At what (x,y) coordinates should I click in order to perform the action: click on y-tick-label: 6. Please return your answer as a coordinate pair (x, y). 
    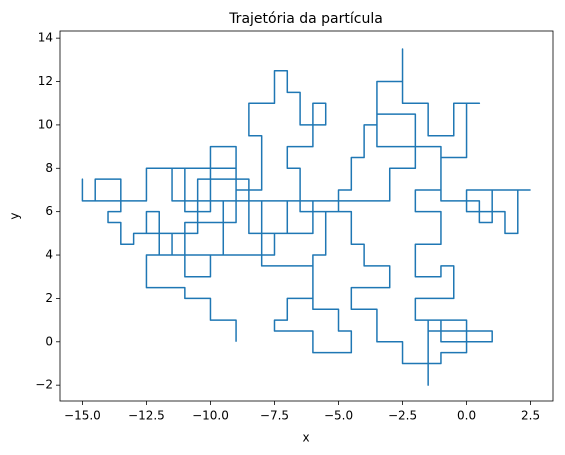
    Looking at the image, I should click on (49, 211).